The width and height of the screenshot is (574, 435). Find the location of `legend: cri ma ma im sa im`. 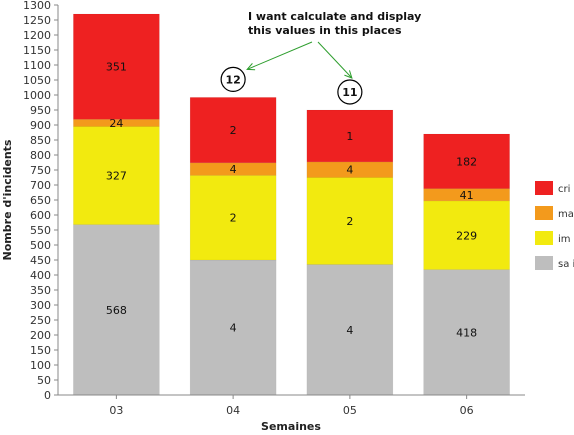

legend: cri ma ma im sa im is located at coordinates (554, 225).